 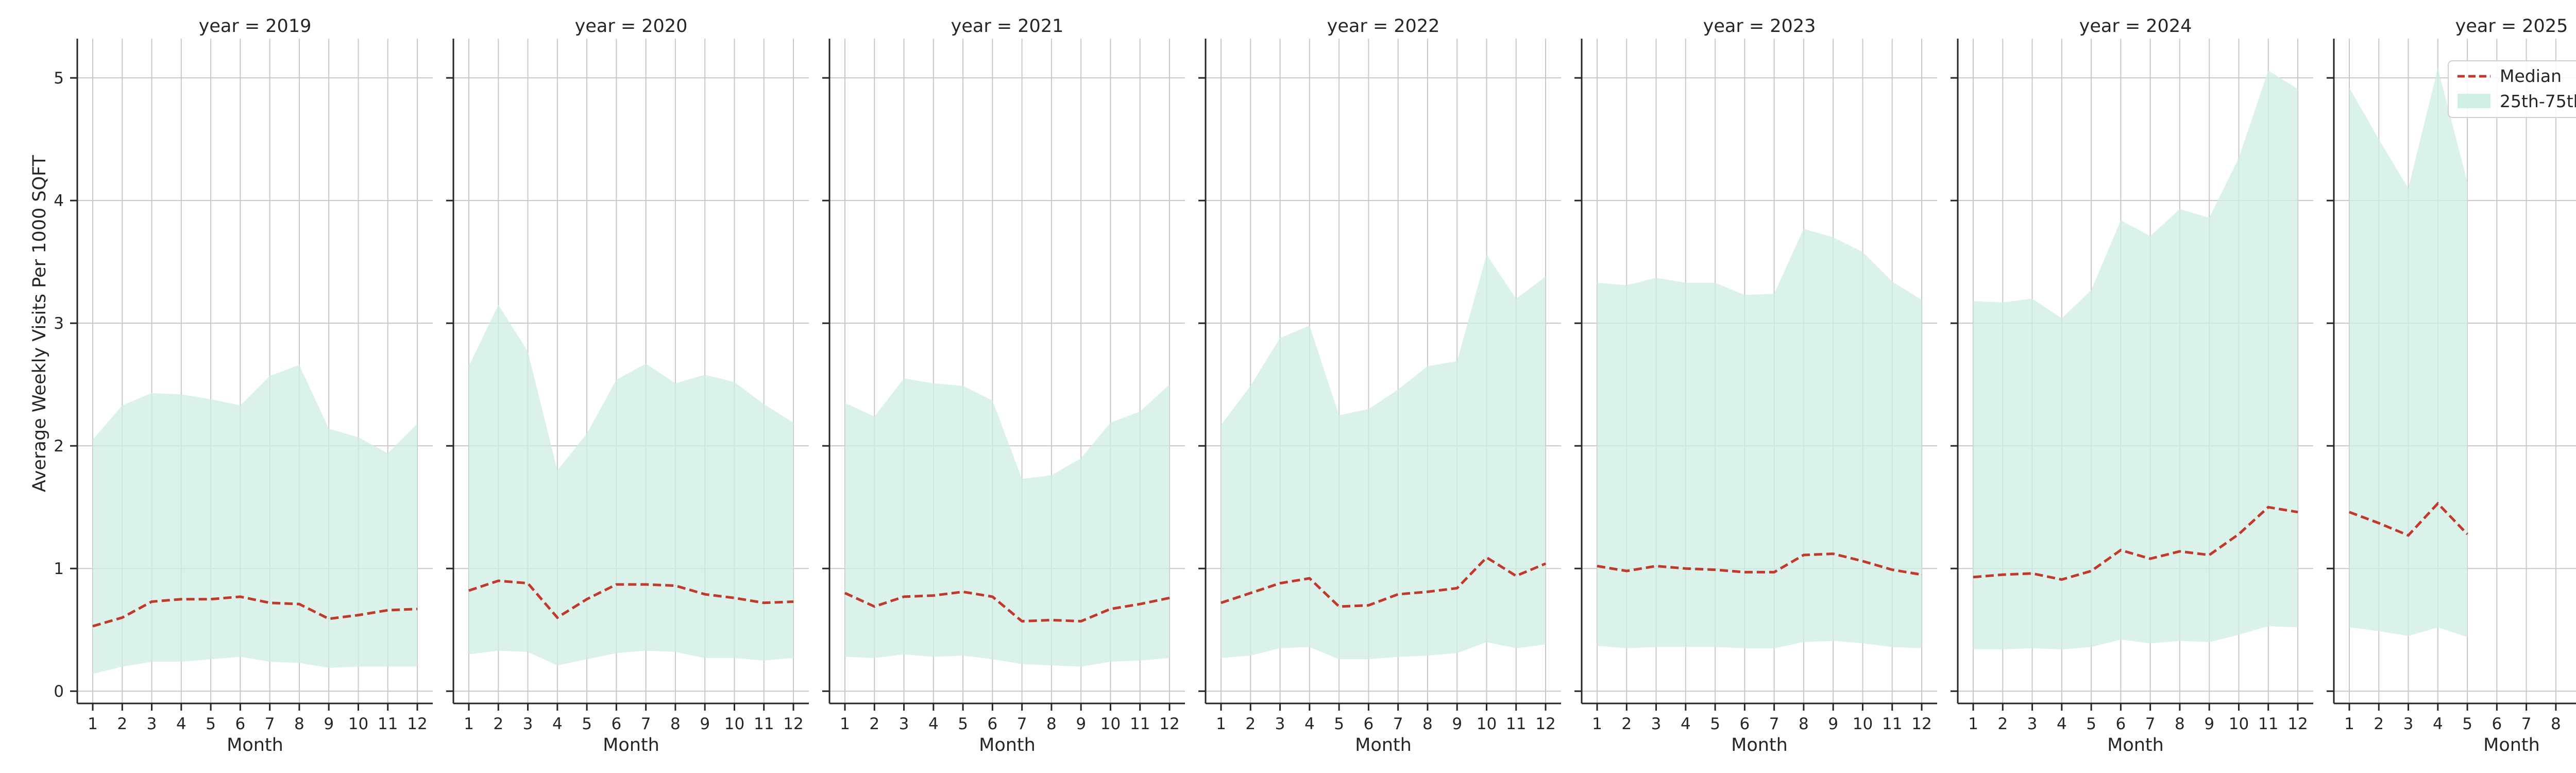 I want to click on y-tick-label: 3, so click(x=59, y=323).